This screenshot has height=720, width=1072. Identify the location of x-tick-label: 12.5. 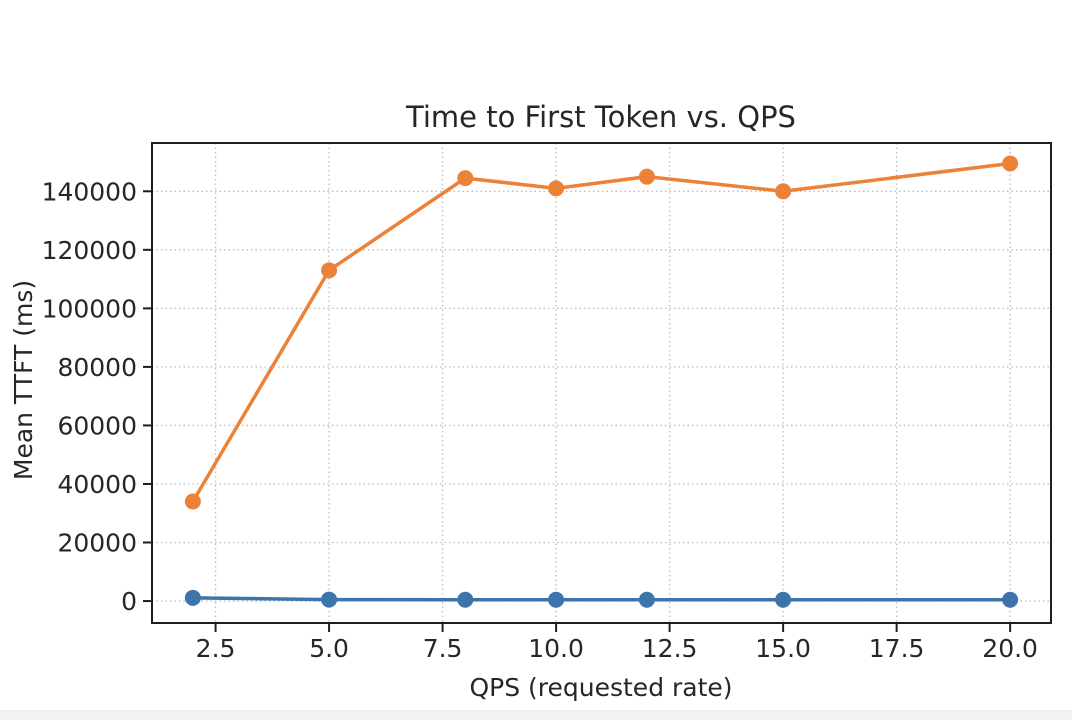
(670, 648).